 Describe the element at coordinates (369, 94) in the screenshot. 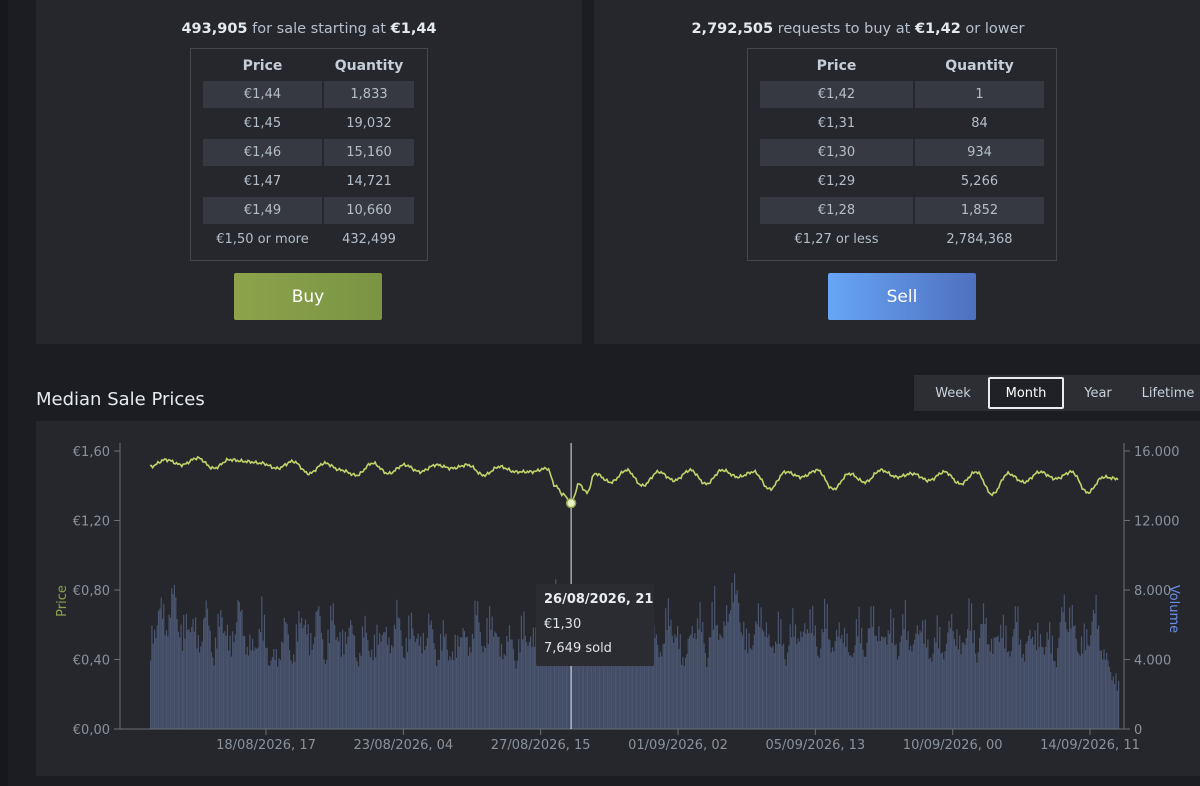

I see `row-quantity: 1,833` at that location.